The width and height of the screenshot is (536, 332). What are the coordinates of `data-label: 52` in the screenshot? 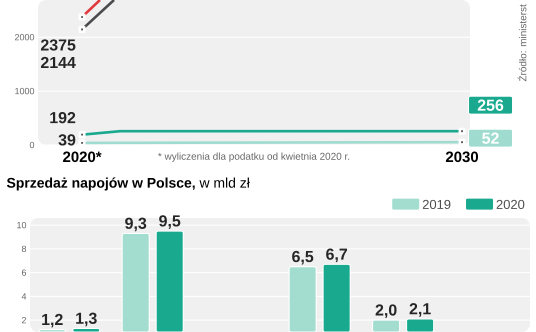 It's located at (490, 138).